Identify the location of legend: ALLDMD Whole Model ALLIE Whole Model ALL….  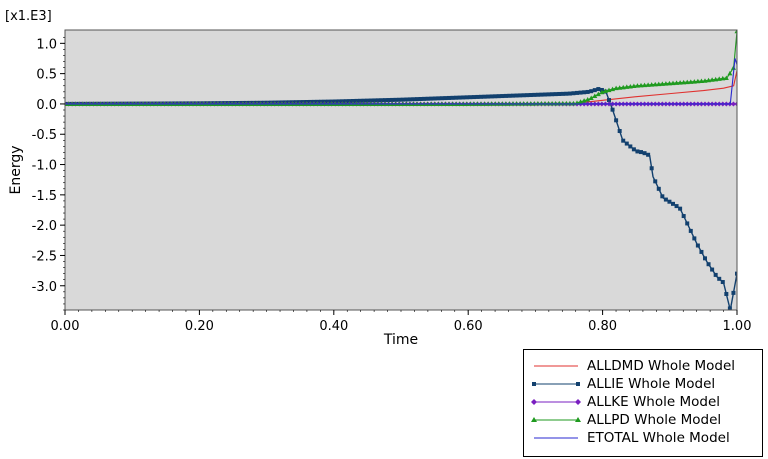
(643, 403).